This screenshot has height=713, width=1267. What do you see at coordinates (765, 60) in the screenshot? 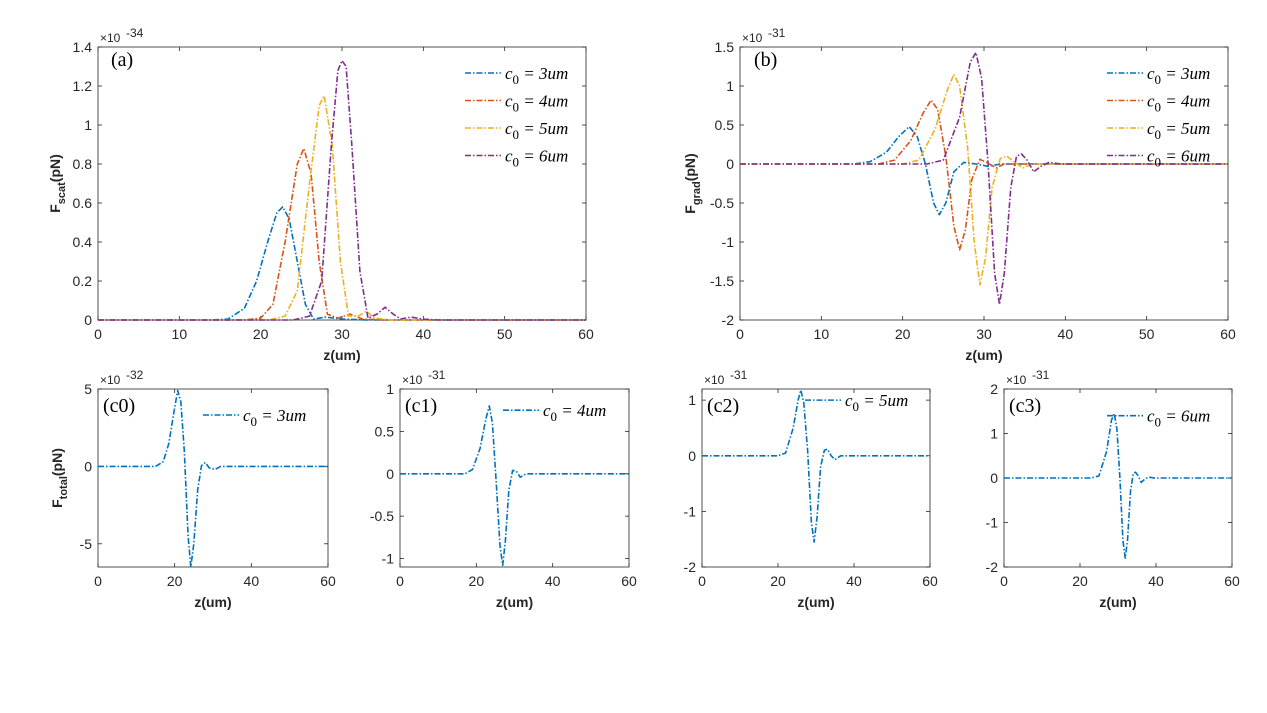
I see `panel-label: (b)` at bounding box center [765, 60].